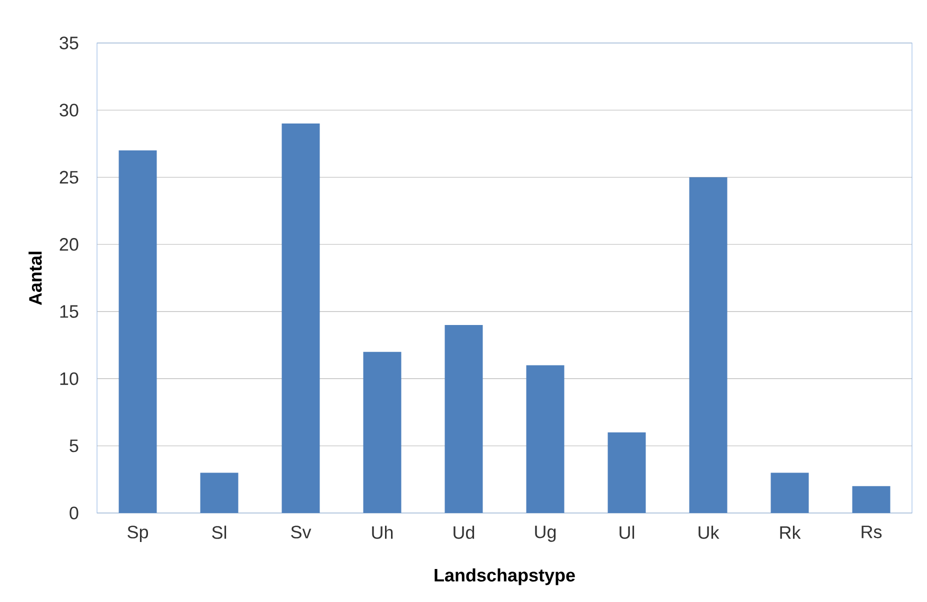 Image resolution: width=927 pixels, height=602 pixels. I want to click on y-tick-label: 10, so click(69, 379).